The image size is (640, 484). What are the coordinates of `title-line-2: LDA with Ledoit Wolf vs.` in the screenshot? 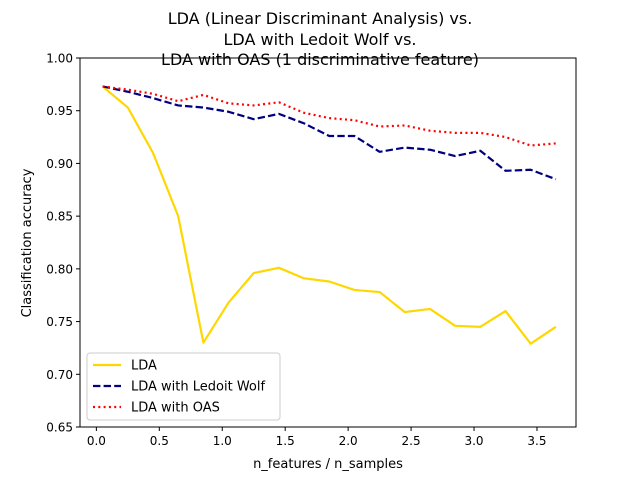 It's located at (320, 39).